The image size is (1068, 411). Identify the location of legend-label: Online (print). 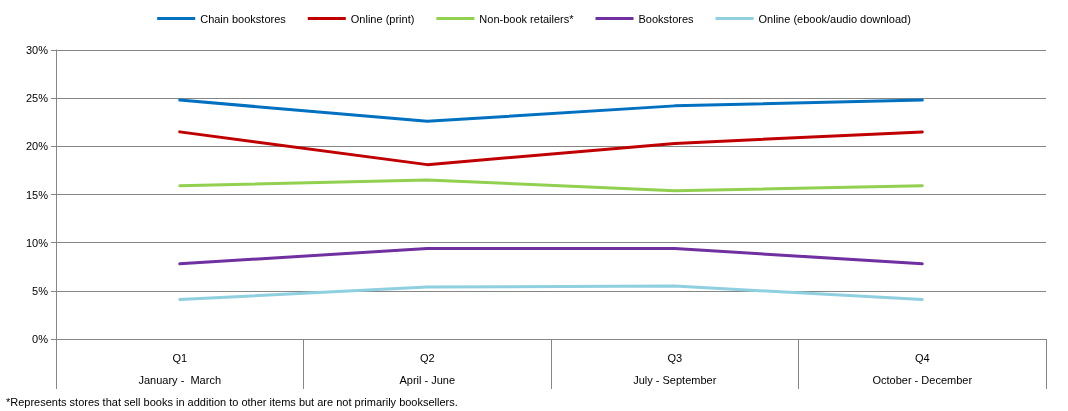
(382, 18).